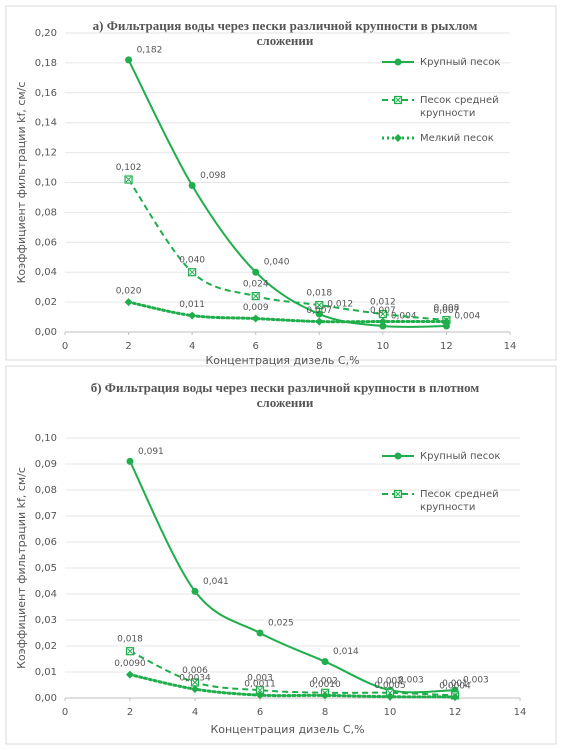 The image size is (564, 750). I want to click on x-tick-label: 4, so click(192, 346).